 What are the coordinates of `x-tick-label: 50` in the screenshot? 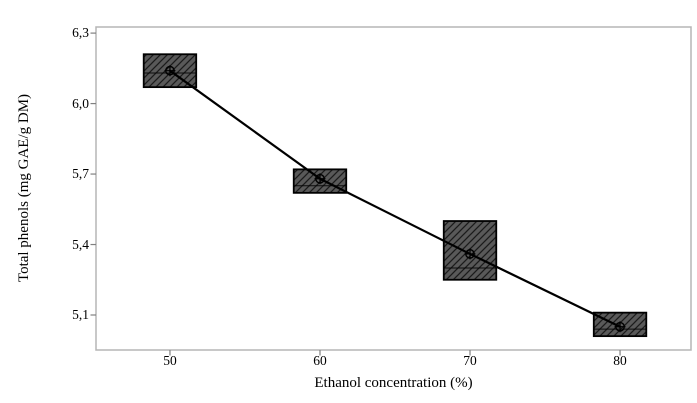 It's located at (170, 360).